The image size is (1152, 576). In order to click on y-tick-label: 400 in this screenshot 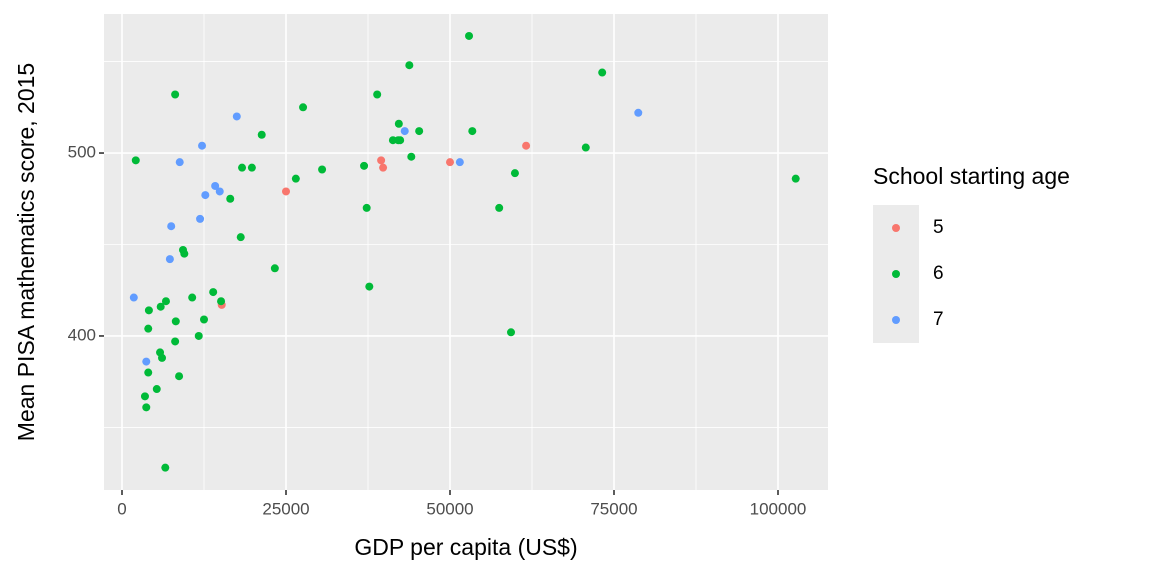, I will do `click(82, 334)`.